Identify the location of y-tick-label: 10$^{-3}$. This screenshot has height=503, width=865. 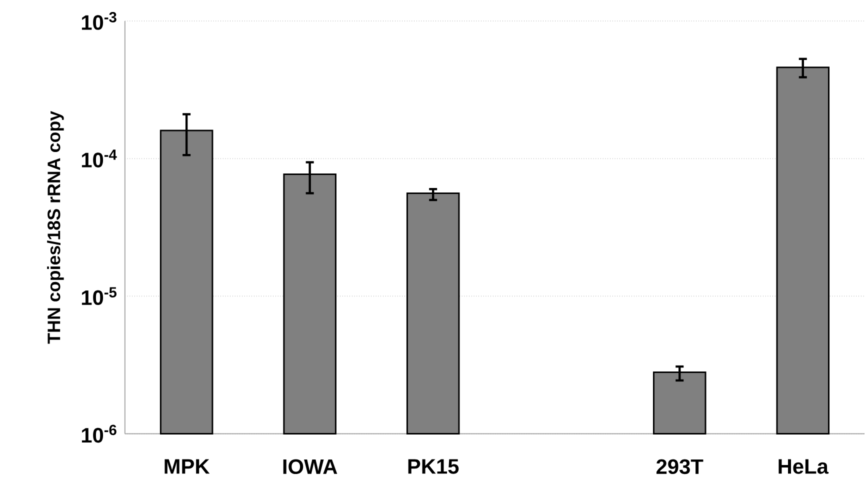
(99, 21).